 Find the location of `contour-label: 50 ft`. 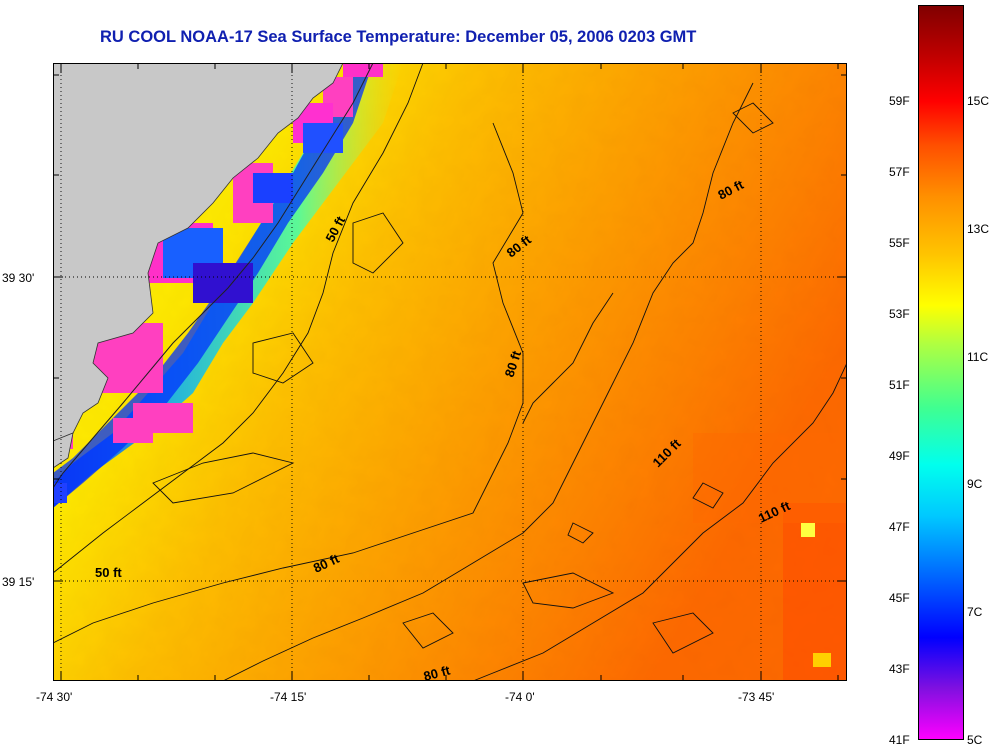

contour-label: 50 ft is located at coordinates (108, 572).